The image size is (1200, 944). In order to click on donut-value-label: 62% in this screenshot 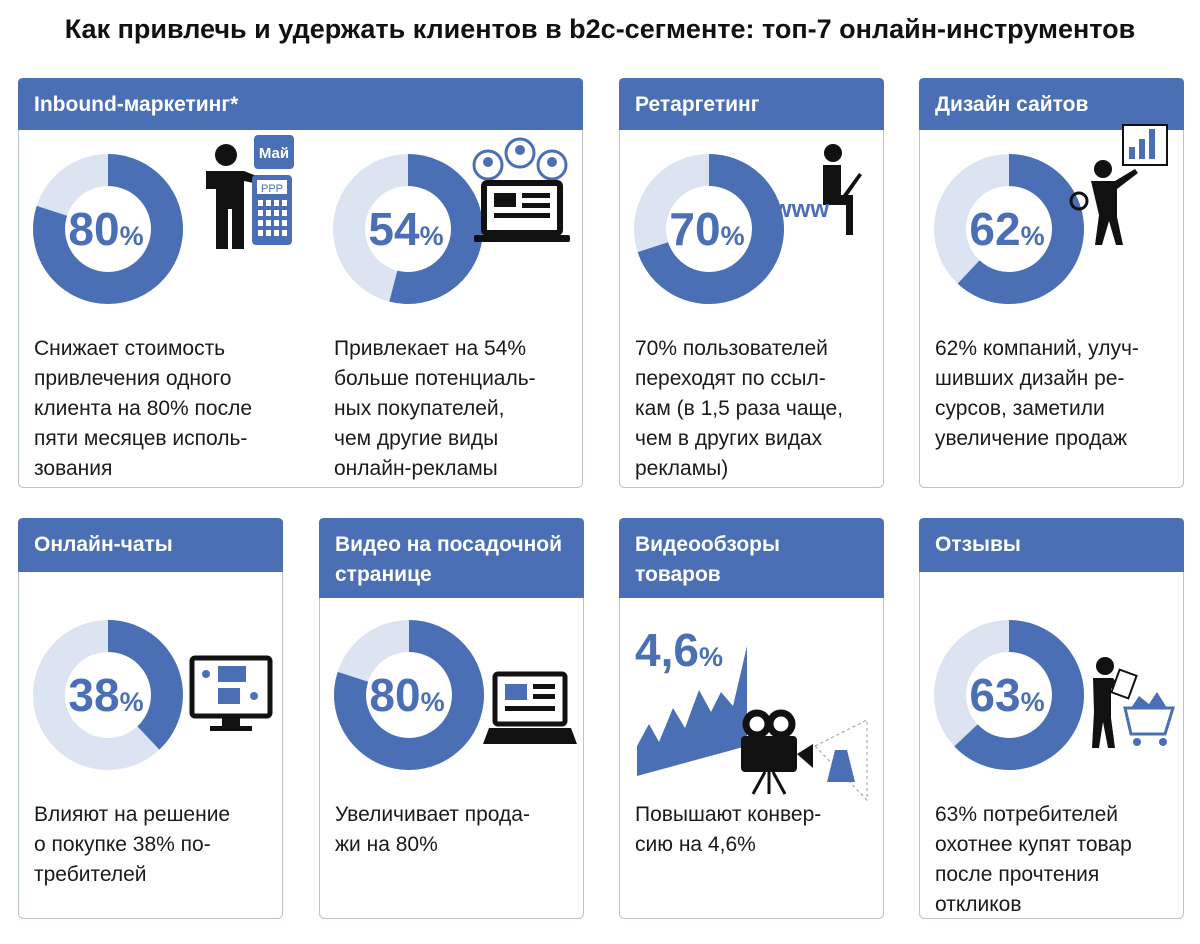, I will do `click(1006, 229)`.